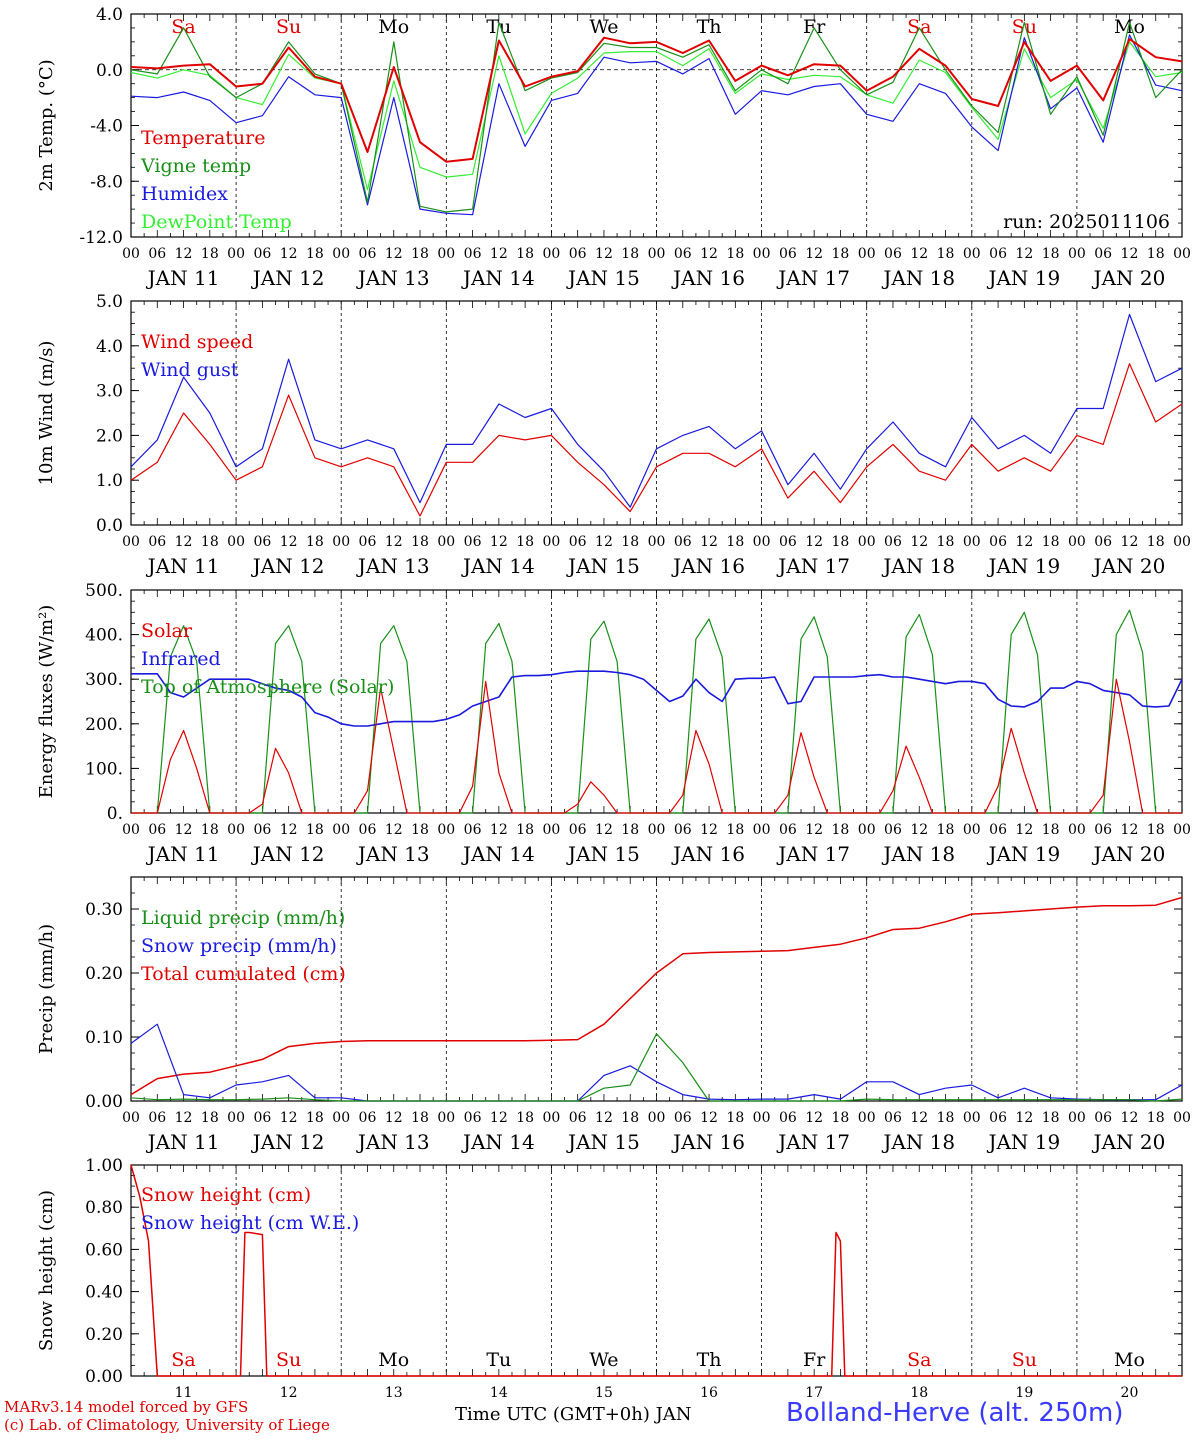  I want to click on x-day-number: 14, so click(499, 1393).